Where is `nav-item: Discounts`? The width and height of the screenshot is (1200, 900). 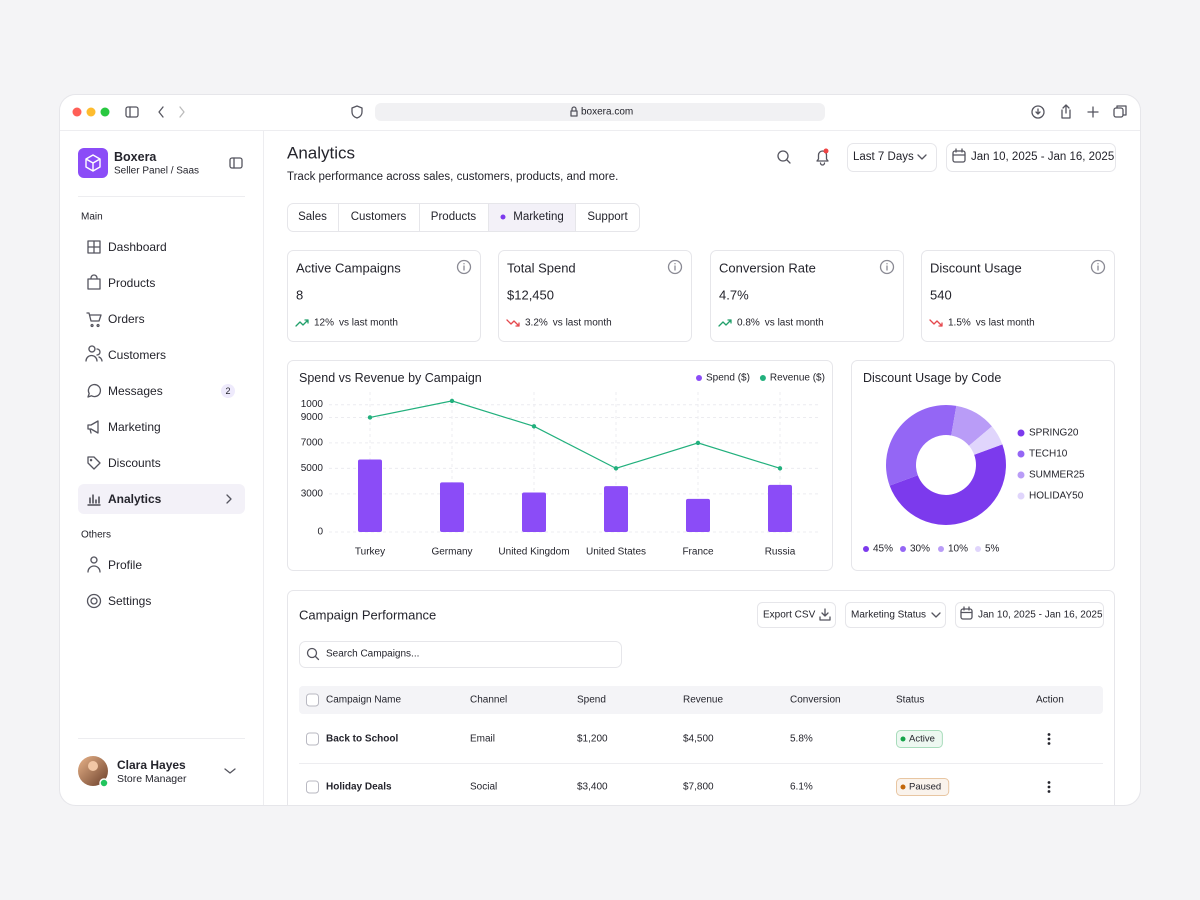 nav-item: Discounts is located at coordinates (124, 463).